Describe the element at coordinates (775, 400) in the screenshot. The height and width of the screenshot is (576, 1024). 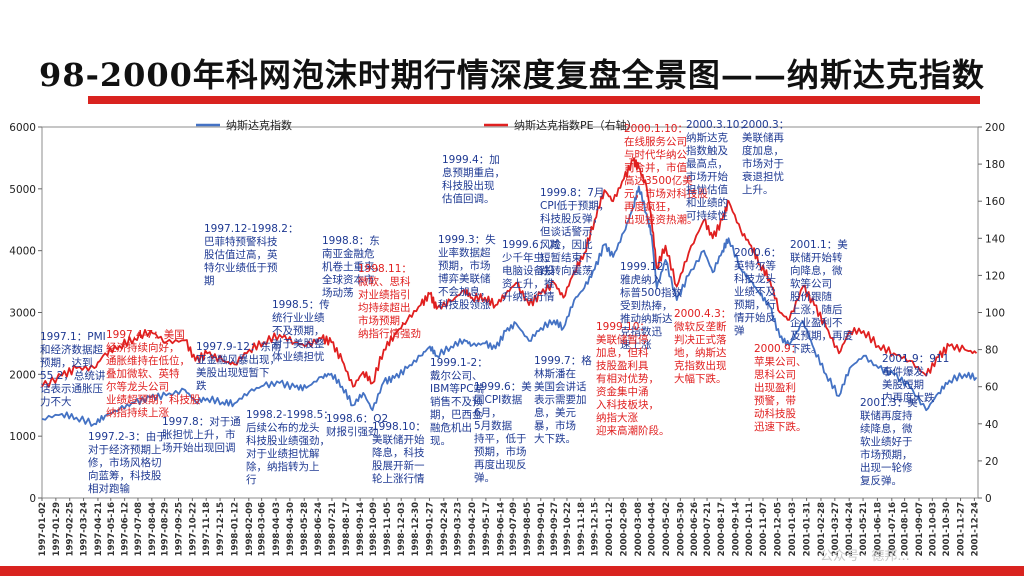
I see `annotation-line: 预警，带` at that location.